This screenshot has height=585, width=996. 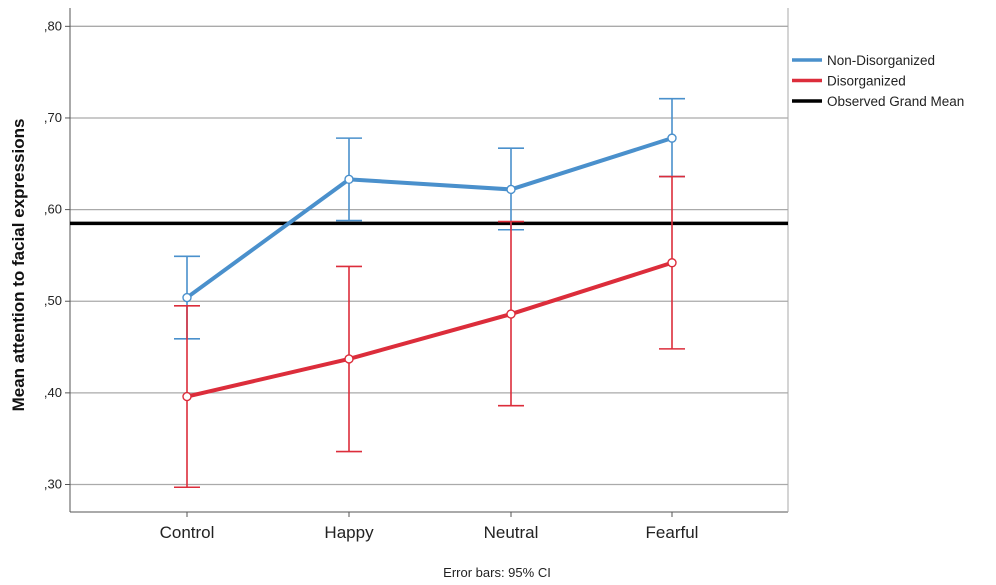 What do you see at coordinates (429, 527) in the screenshot?
I see `x-axis-ticks: Control Happy Neutral Fearful` at bounding box center [429, 527].